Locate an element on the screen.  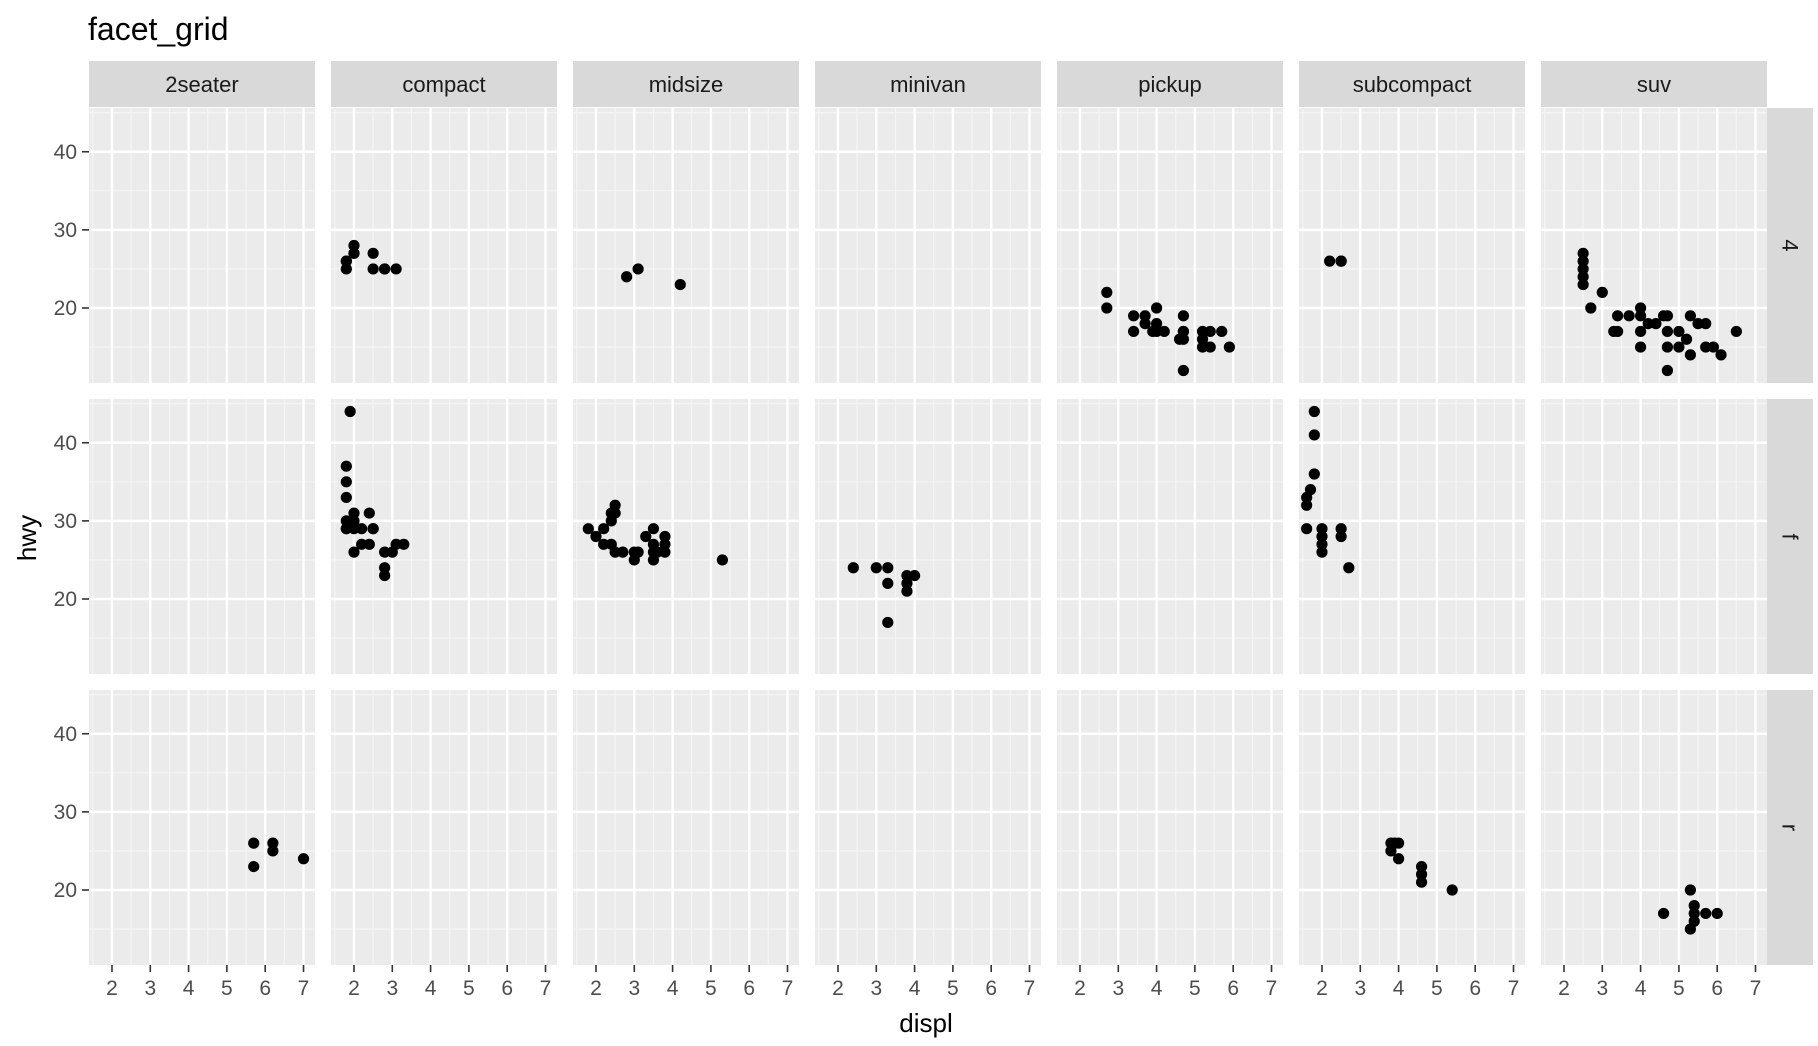
column-strip-subcompact: subcompact is located at coordinates (1412, 84).